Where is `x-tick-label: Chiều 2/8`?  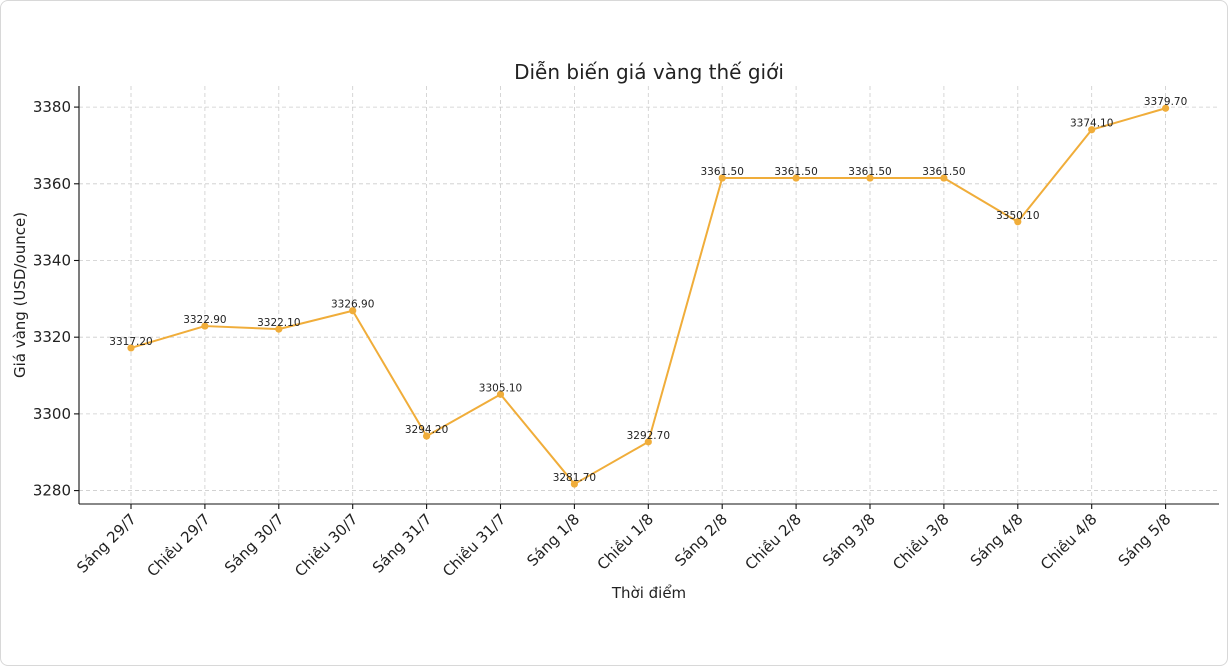 x-tick-label: Chiều 2/8 is located at coordinates (772, 541).